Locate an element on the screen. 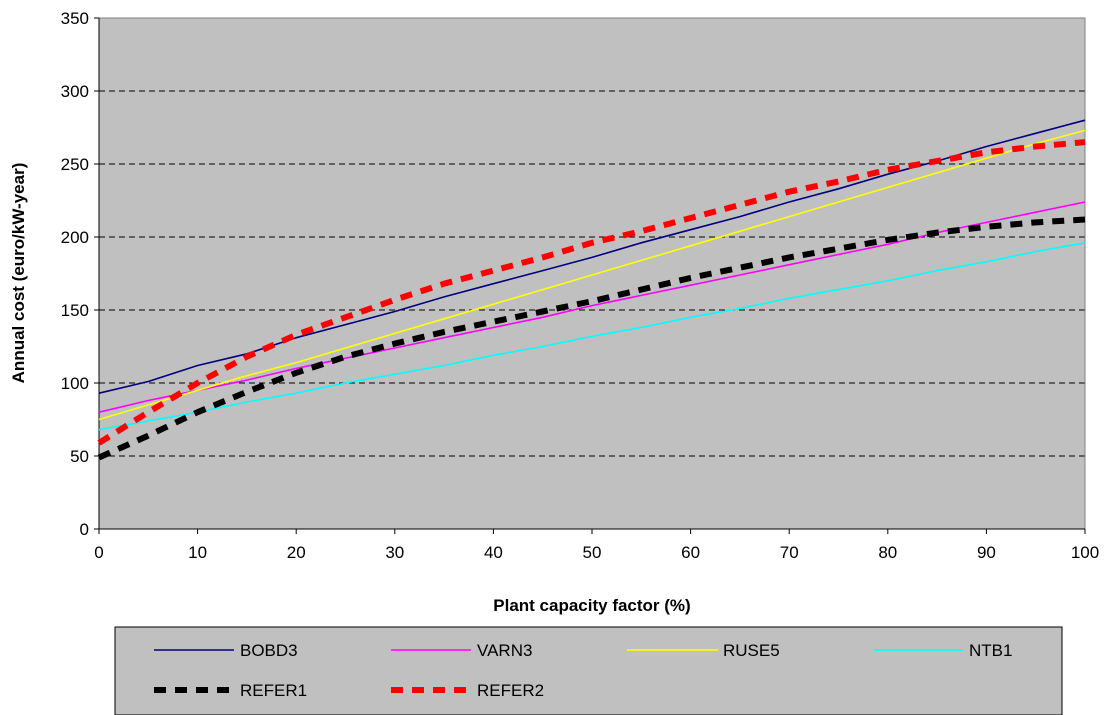  x-tick-label: 40 is located at coordinates (493, 552).